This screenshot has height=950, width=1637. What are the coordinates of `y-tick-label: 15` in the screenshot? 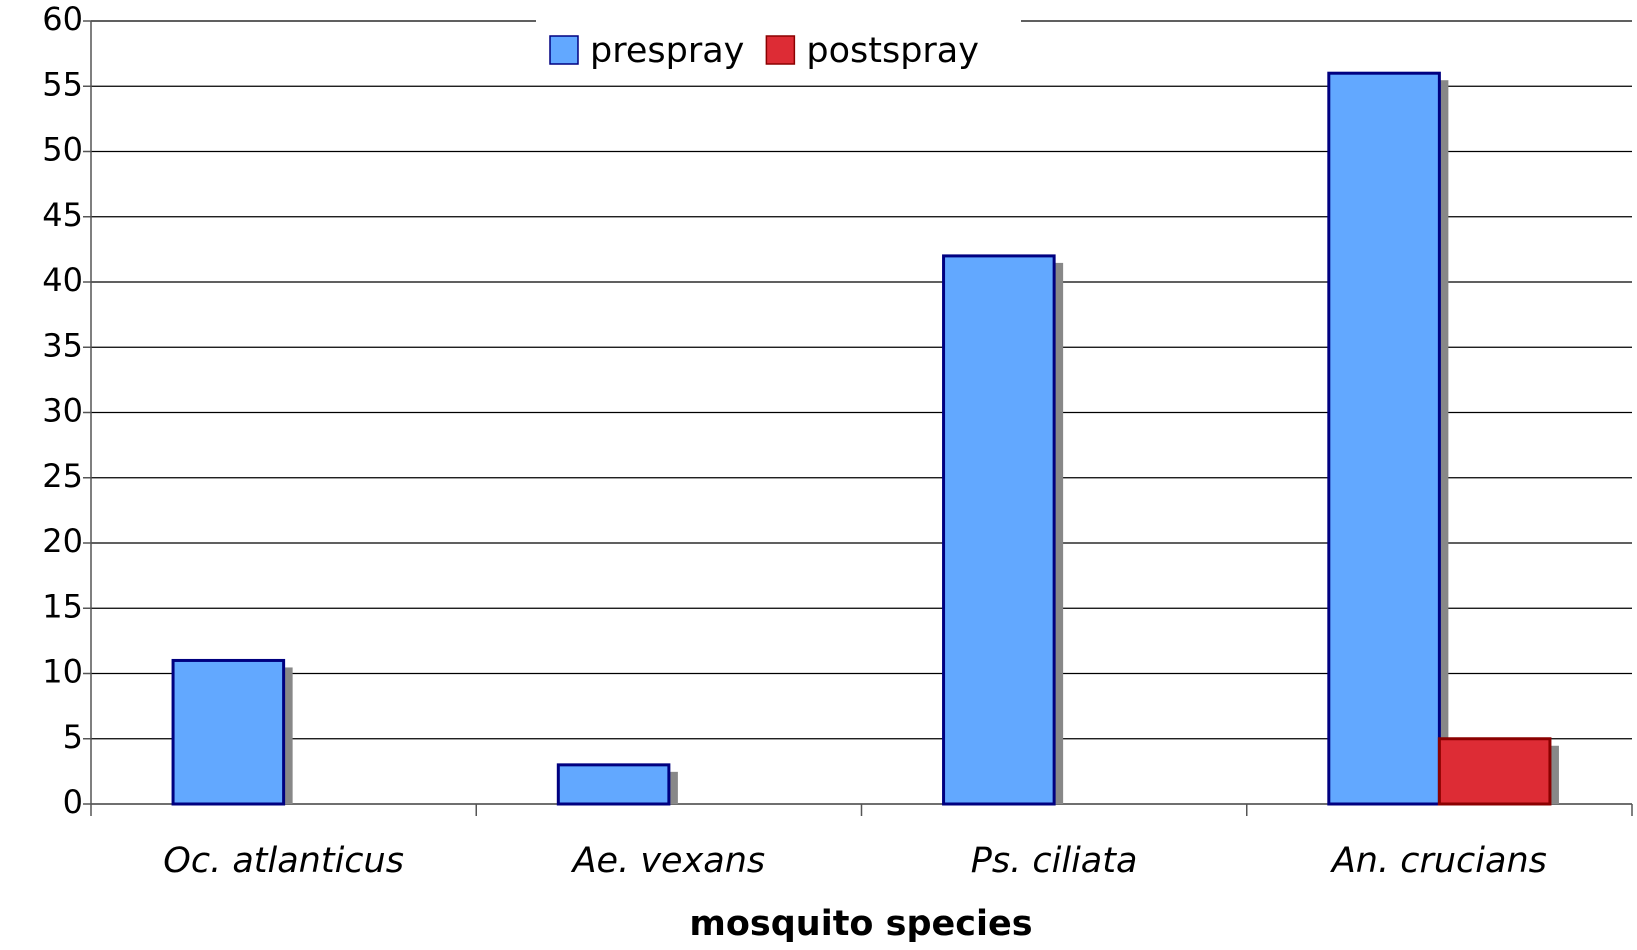 It's located at (62, 606).